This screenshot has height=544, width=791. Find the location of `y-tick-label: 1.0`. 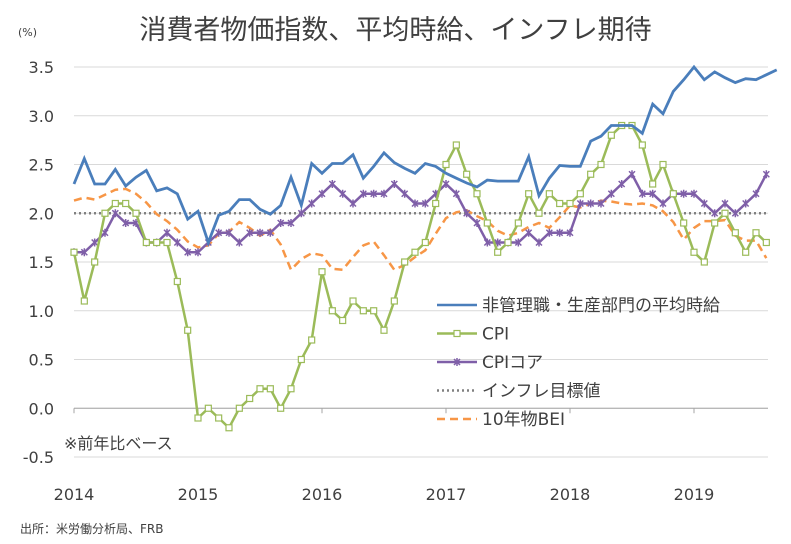

y-tick-label: 1.0 is located at coordinates (41, 311).